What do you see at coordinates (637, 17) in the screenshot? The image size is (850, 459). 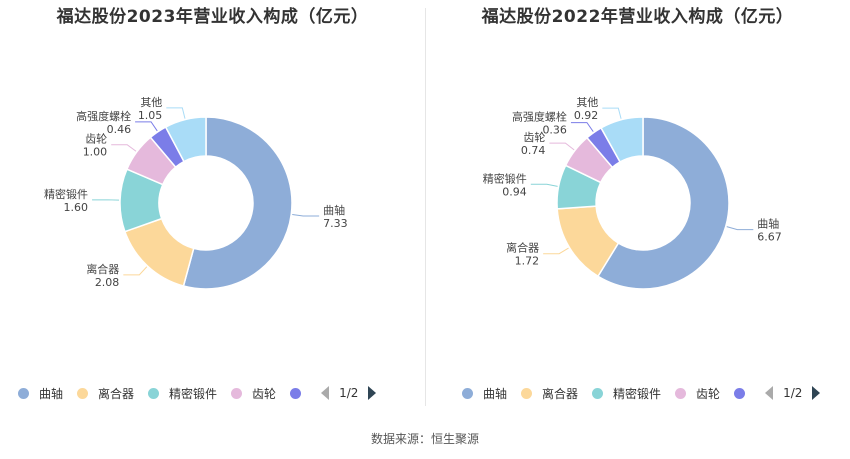 I see `chart-title: 福达股份2022年营业收入构成（亿元）` at bounding box center [637, 17].